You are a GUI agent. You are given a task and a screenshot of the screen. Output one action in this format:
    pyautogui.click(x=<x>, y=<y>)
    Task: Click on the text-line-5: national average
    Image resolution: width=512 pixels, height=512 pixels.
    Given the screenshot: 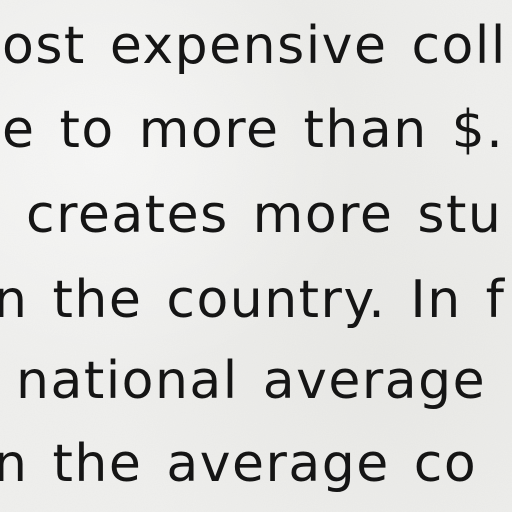 What is the action you would take?
    pyautogui.click(x=251, y=381)
    